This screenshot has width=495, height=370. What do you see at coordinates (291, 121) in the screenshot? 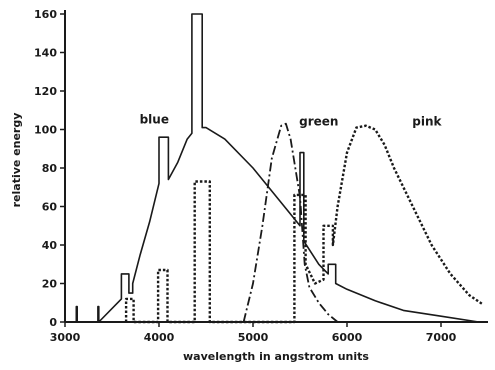
I see `series-labels: blue green pink` at bounding box center [291, 121].